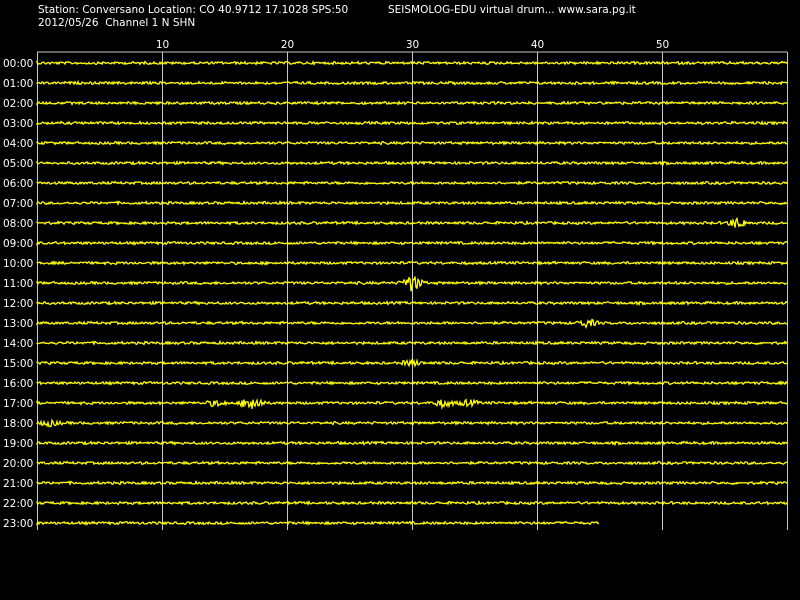 Image resolution: width=800 pixels, height=600 pixels. What do you see at coordinates (18, 144) in the screenshot?
I see `row-time-label: 04:00` at bounding box center [18, 144].